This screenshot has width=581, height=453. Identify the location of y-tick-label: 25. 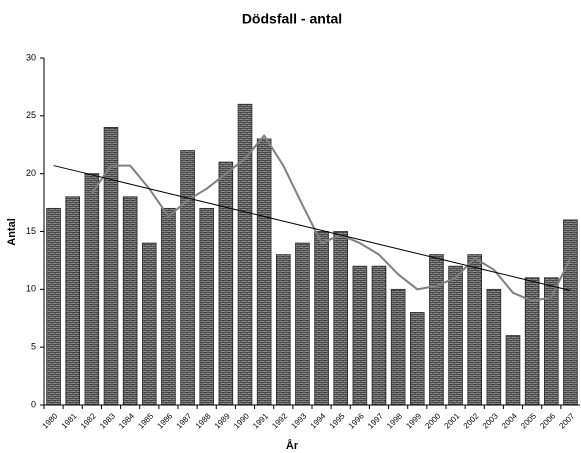
(31, 115).